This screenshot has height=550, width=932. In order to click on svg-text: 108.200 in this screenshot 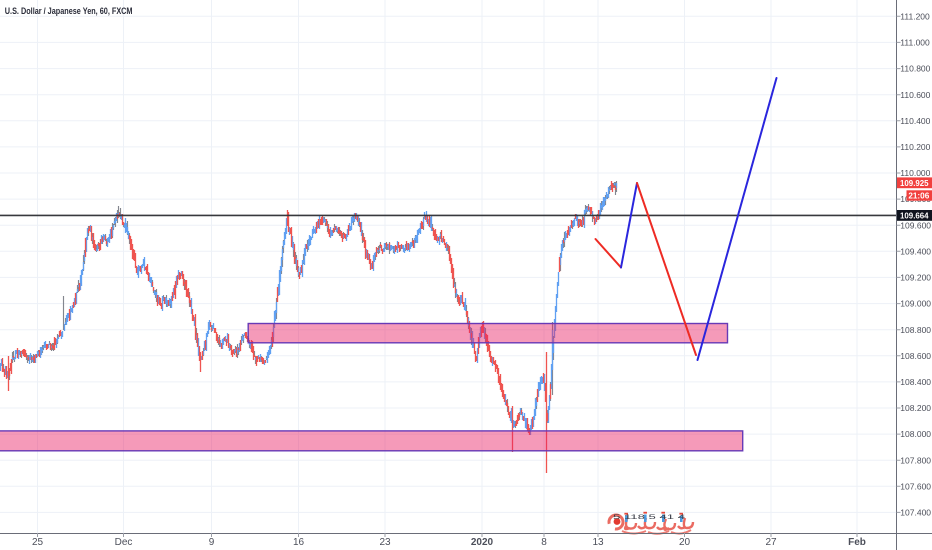, I will do `click(915, 408)`.